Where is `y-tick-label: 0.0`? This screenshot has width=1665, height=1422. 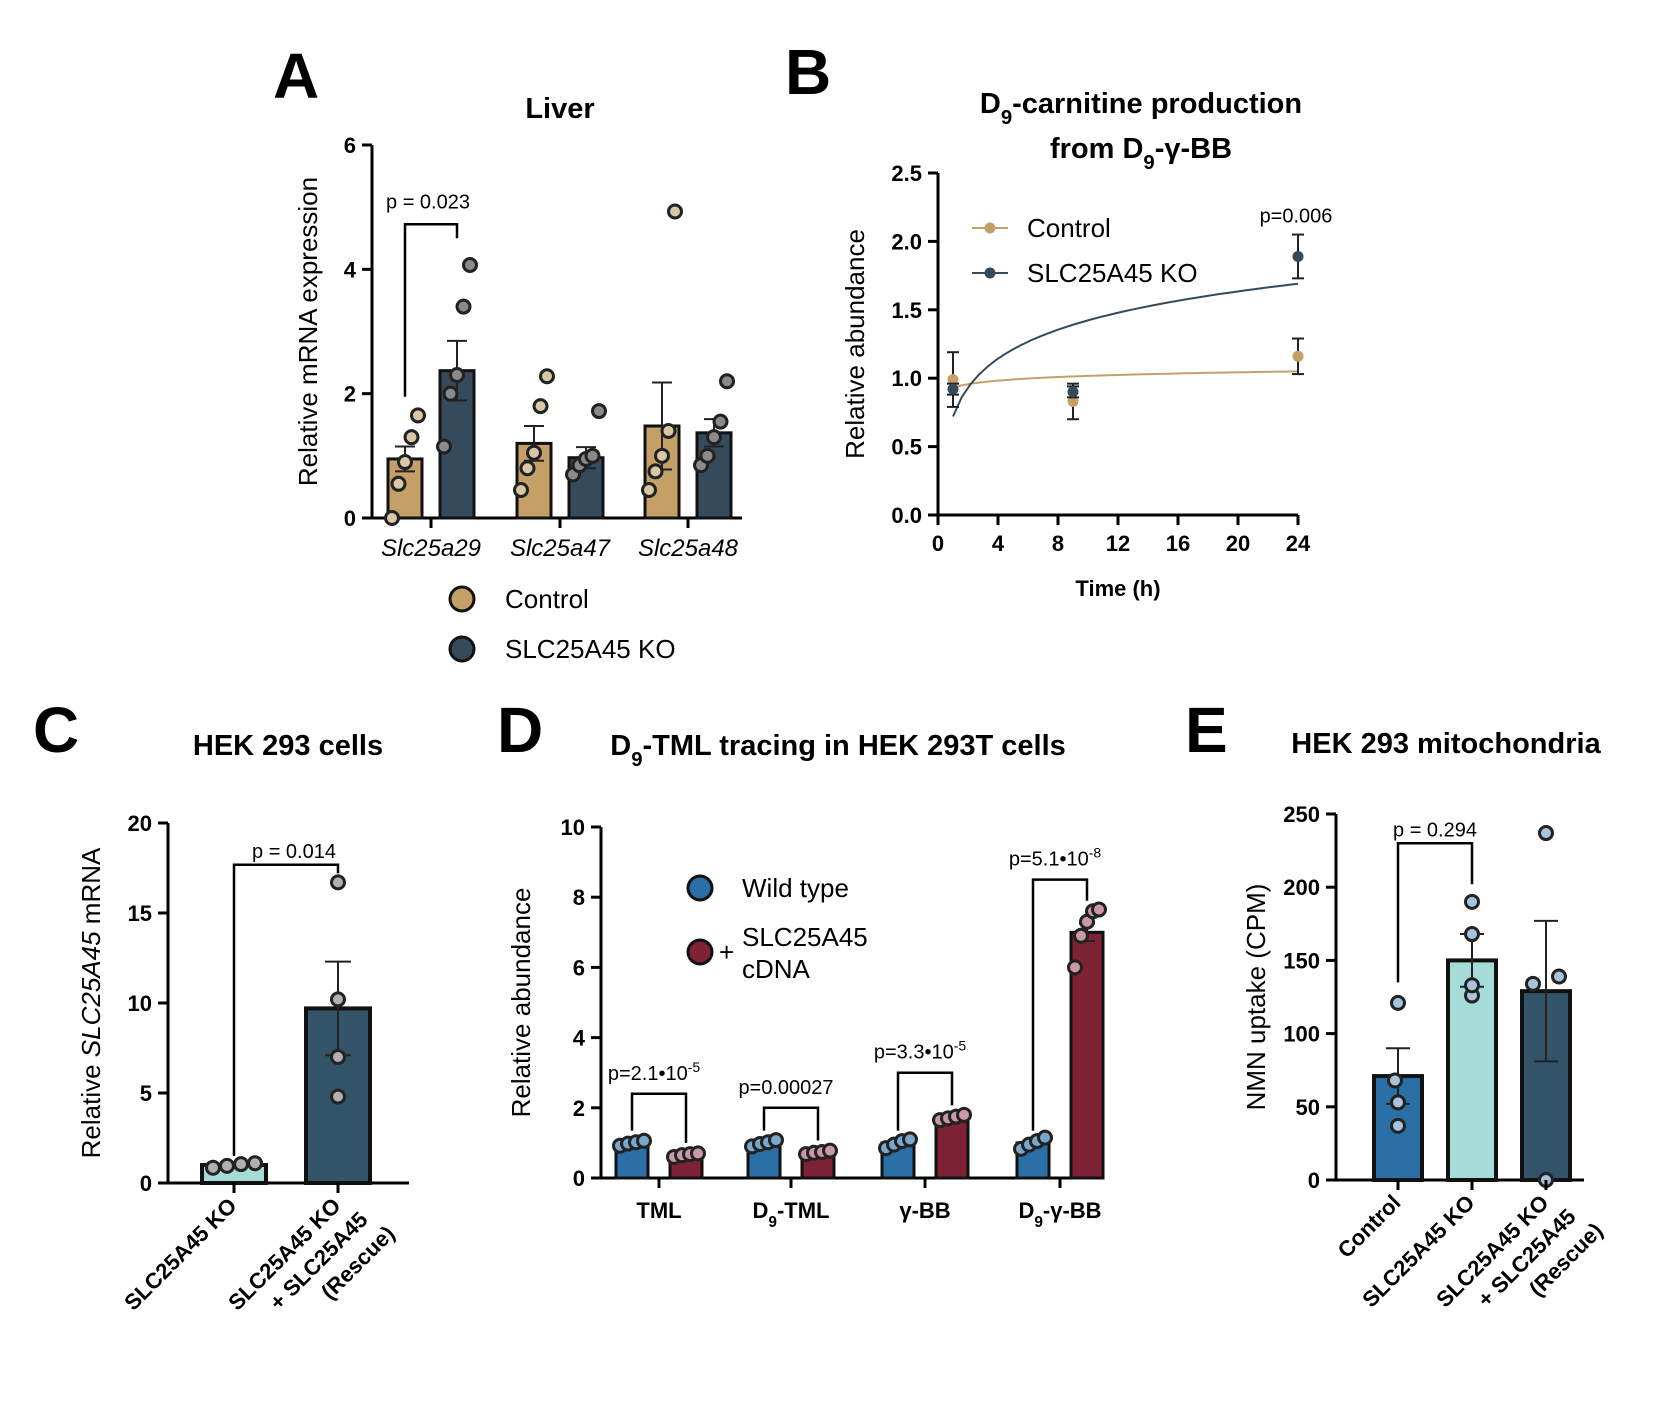 y-tick-label: 0.0 is located at coordinates (906, 515).